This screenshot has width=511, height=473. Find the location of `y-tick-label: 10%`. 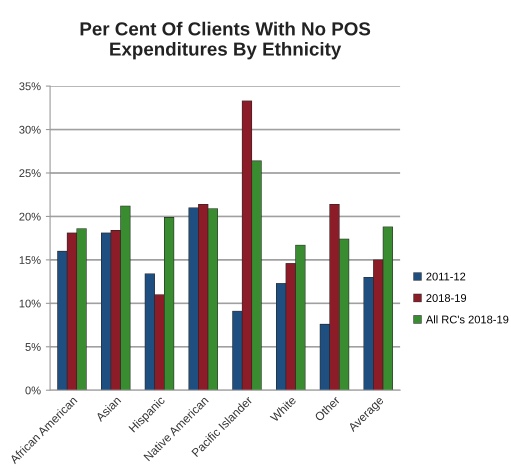

y-tick-label: 10% is located at coordinates (30, 304).